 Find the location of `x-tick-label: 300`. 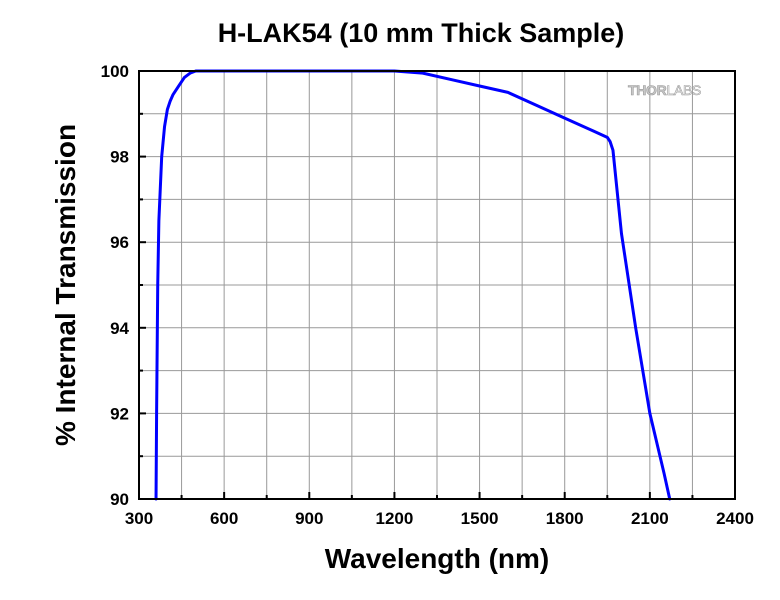

x-tick-label: 300 is located at coordinates (139, 518).